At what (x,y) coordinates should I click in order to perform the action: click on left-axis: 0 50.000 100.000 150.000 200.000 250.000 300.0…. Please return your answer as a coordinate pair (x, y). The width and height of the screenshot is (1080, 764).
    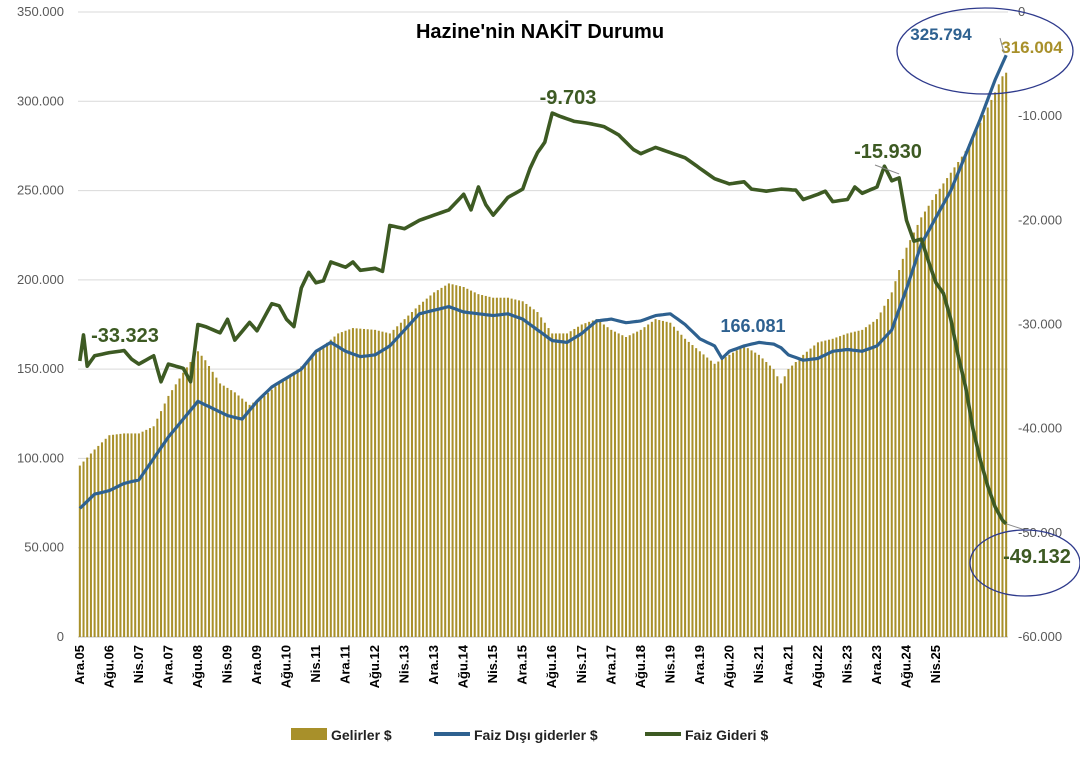
    Looking at the image, I should click on (40, 324).